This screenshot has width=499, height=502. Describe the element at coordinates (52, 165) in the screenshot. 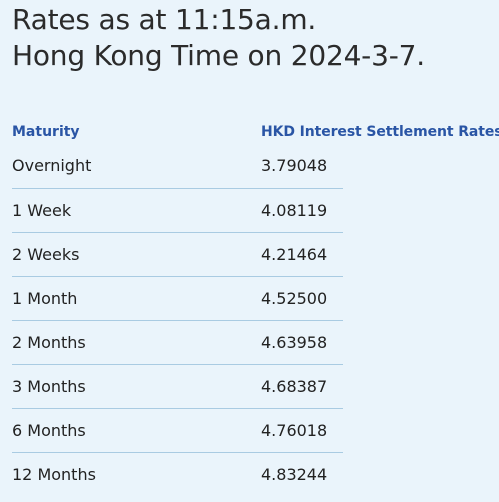

I see `maturity-cell: Overnight` at that location.